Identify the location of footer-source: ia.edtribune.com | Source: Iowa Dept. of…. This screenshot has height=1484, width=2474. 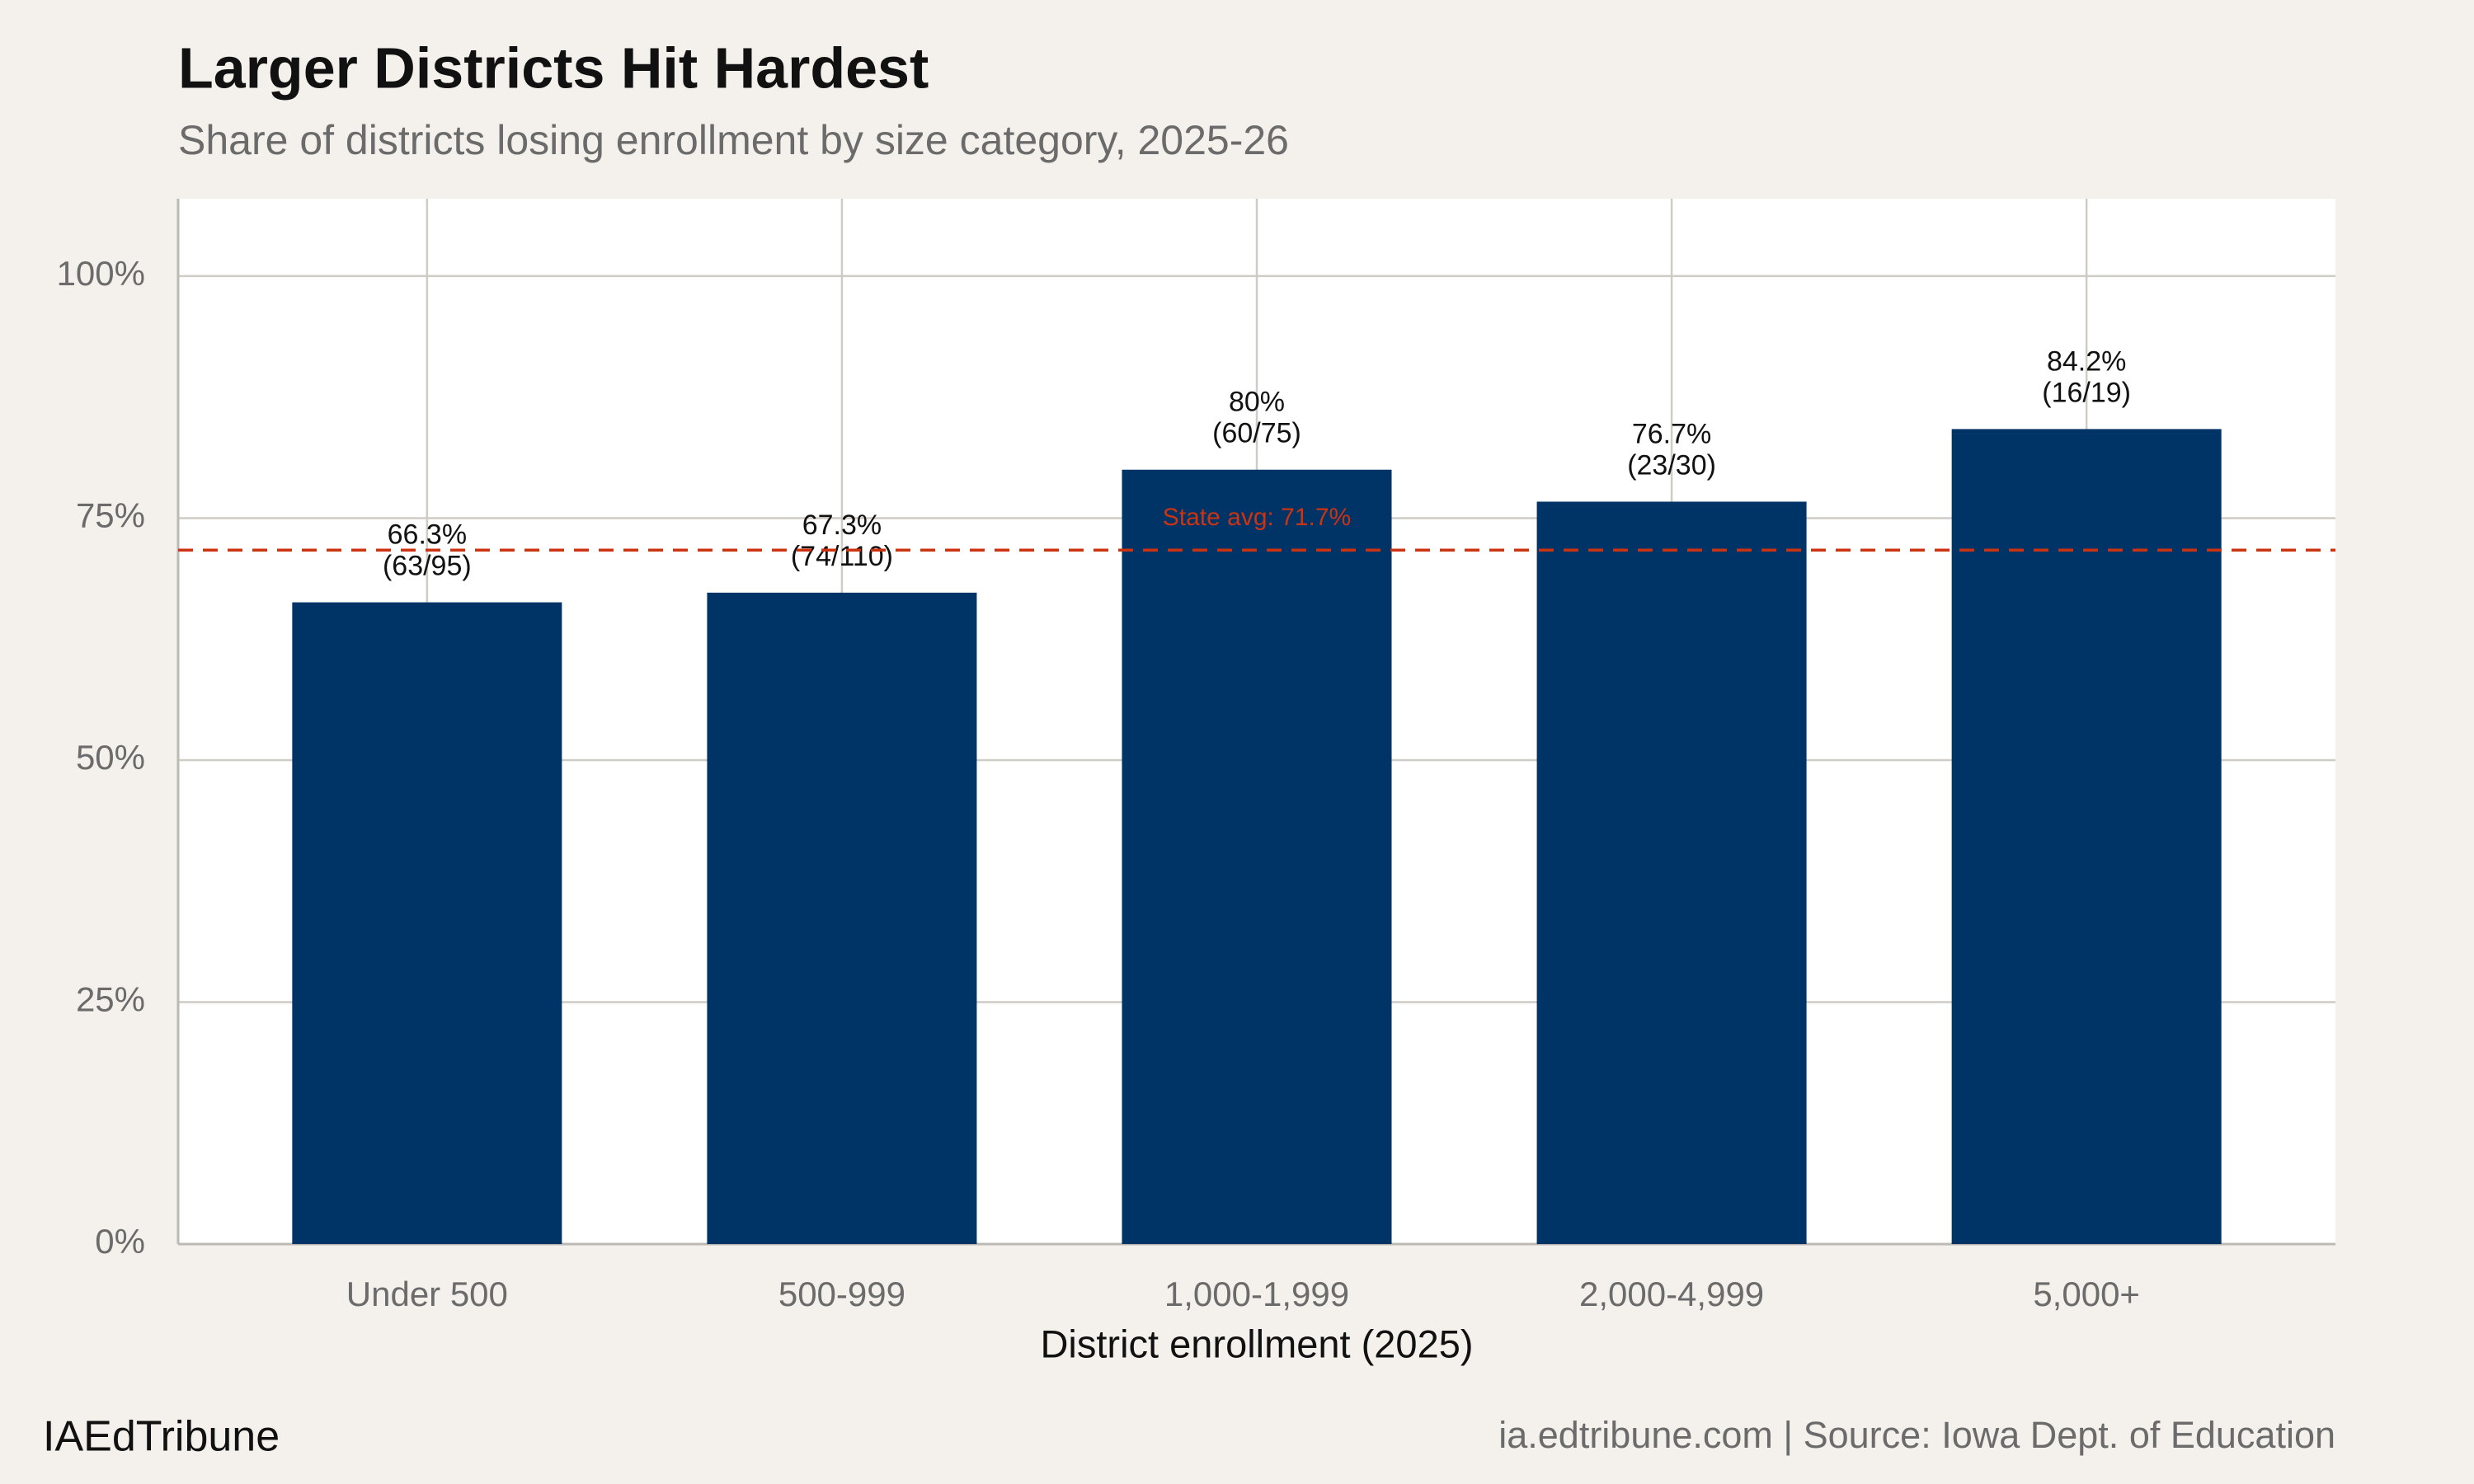
(1916, 1435).